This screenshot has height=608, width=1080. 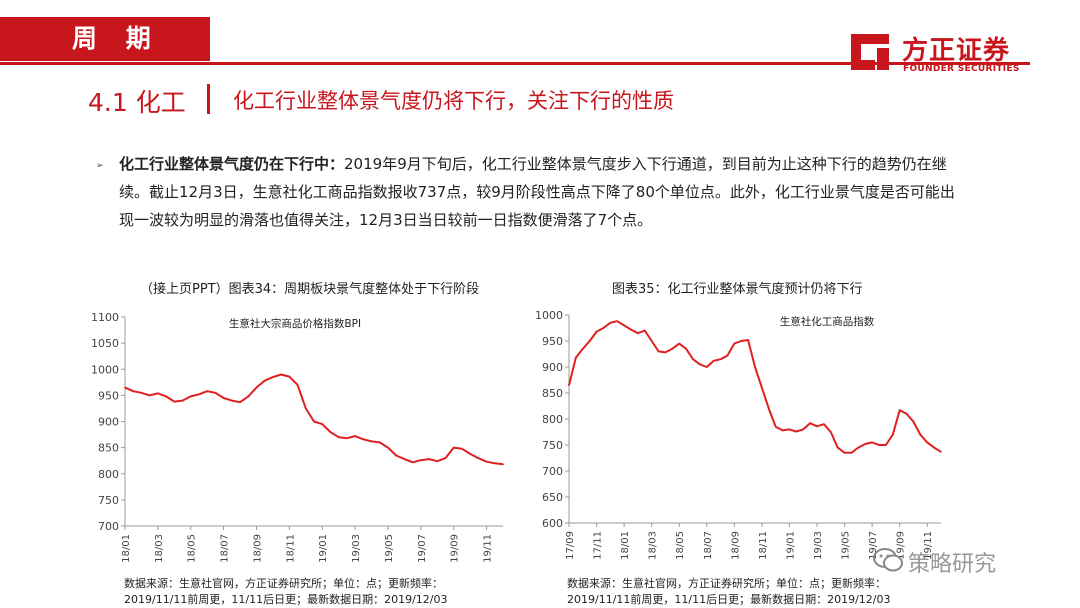 What do you see at coordinates (192, 548) in the screenshot?
I see `chart-left-x-tick-label: 18/05` at bounding box center [192, 548].